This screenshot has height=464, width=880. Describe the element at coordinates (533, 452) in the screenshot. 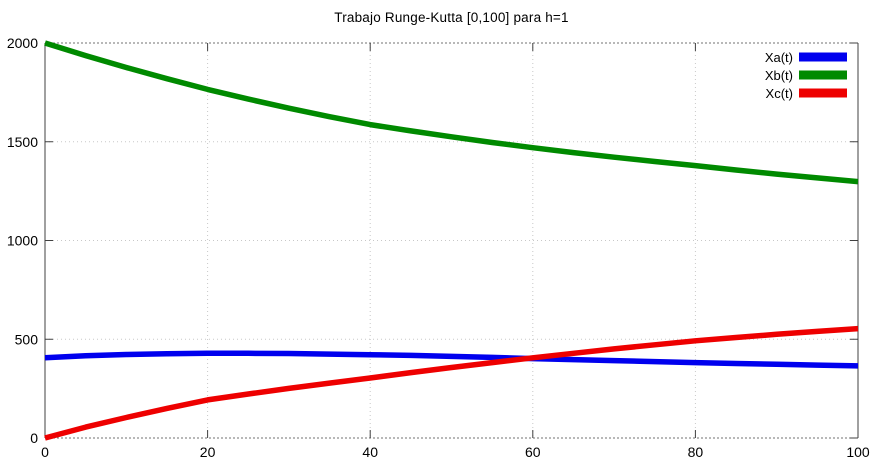

I see `x-tick-label: 60` at that location.